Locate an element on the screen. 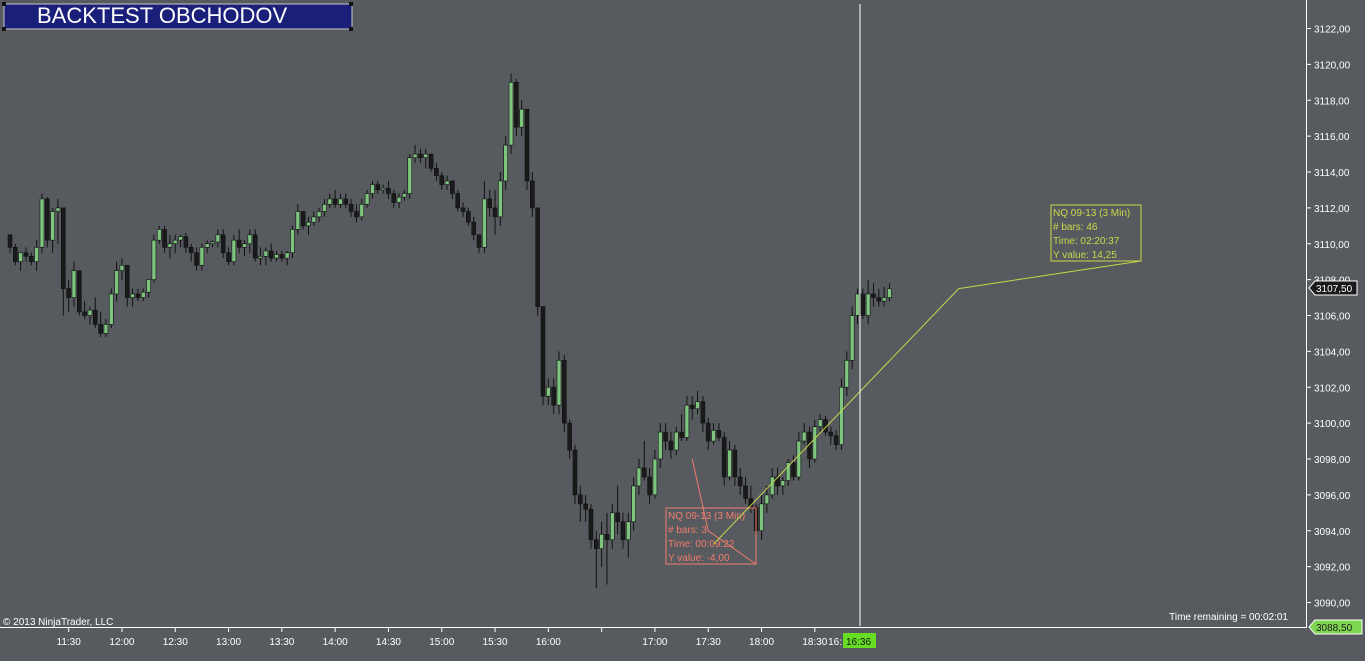 This screenshot has height=661, width=1365. time-tick-label: 13:00 is located at coordinates (228, 642).